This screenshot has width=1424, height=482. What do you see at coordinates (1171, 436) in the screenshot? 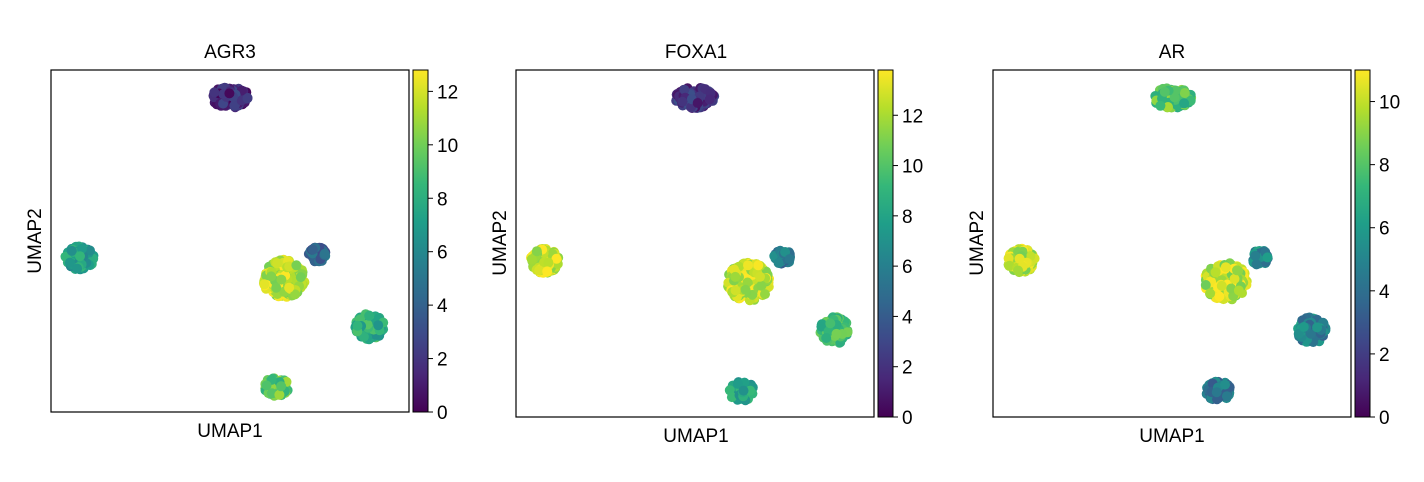
I see `x-axis-label-ar: UMAP1` at bounding box center [1171, 436].